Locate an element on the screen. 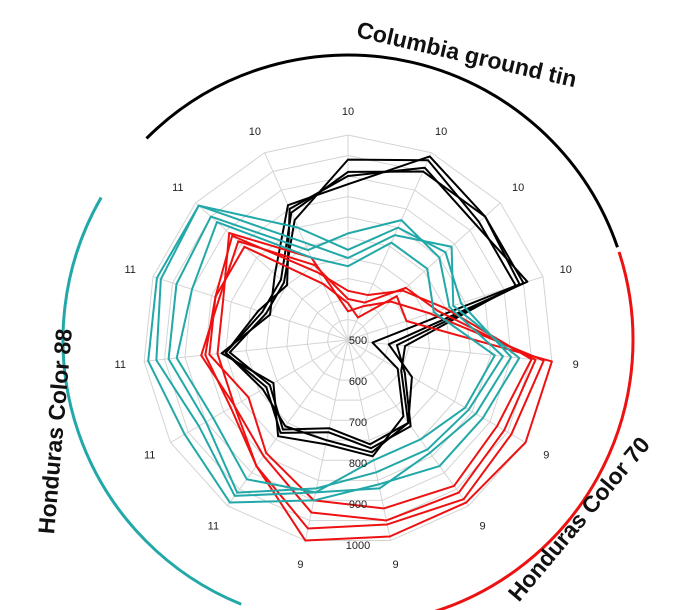  radial-tick-label: 600 is located at coordinates (358, 382).